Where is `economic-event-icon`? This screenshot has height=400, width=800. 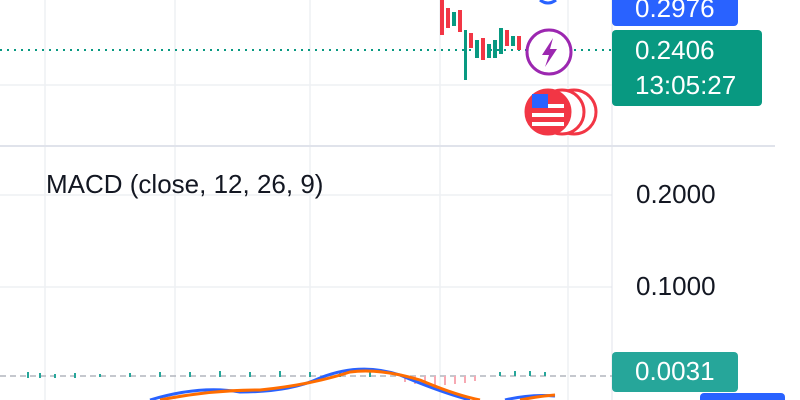 economic-event-icon is located at coordinates (561, 112).